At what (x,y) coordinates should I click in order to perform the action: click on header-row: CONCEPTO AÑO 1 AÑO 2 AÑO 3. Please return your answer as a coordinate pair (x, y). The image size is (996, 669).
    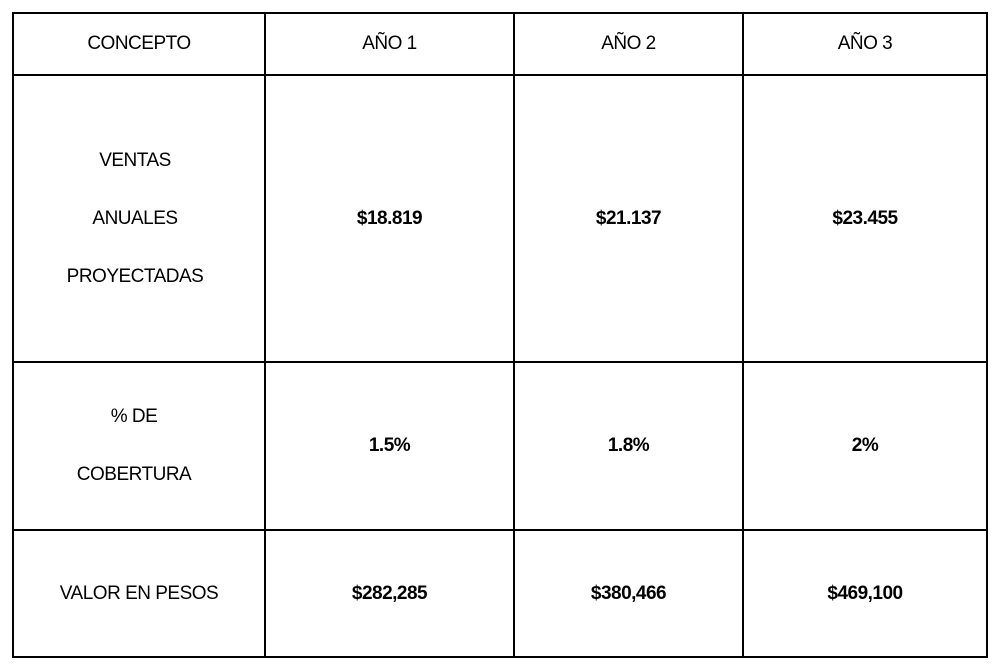
    Looking at the image, I should click on (500, 44).